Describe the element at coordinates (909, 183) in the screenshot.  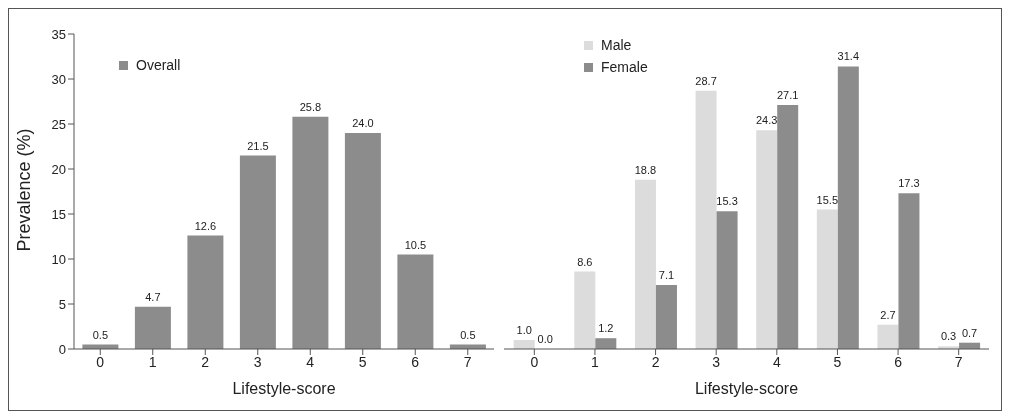
I see `data-label: 17.3` at that location.